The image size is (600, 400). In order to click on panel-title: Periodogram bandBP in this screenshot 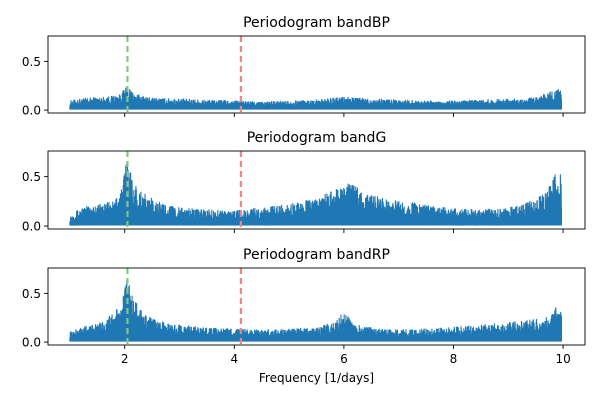, I will do `click(316, 23)`.